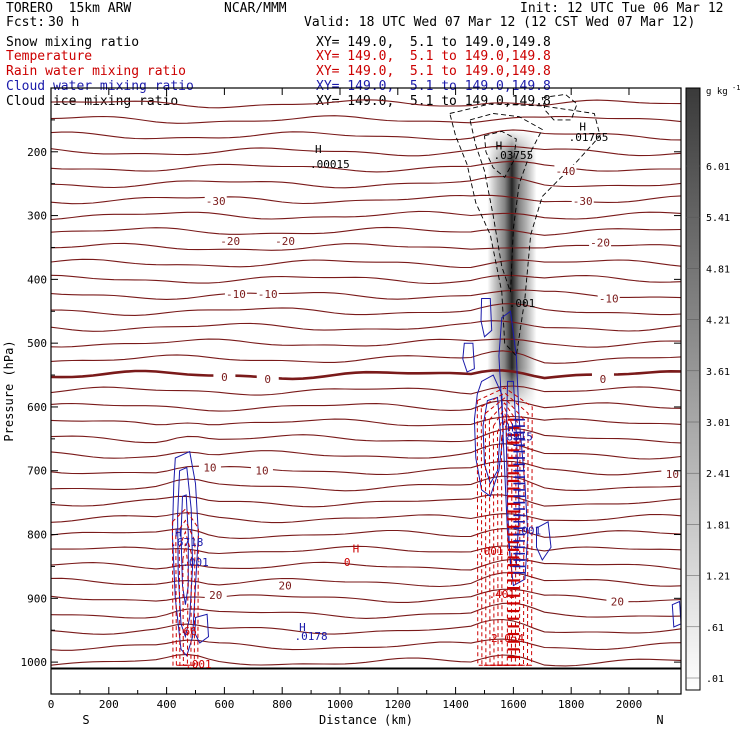 The height and width of the screenshot is (740, 740). Describe the element at coordinates (659, 720) in the screenshot. I see `north-label: N` at that location.